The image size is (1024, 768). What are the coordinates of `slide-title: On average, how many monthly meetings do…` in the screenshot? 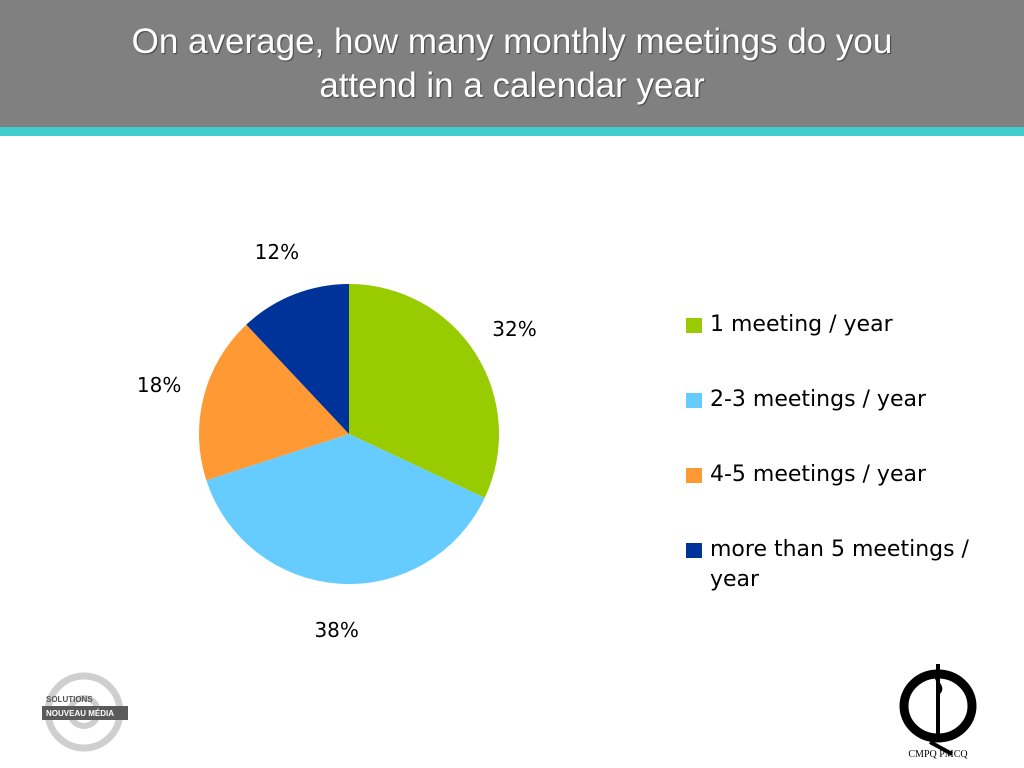 It's located at (512, 64).